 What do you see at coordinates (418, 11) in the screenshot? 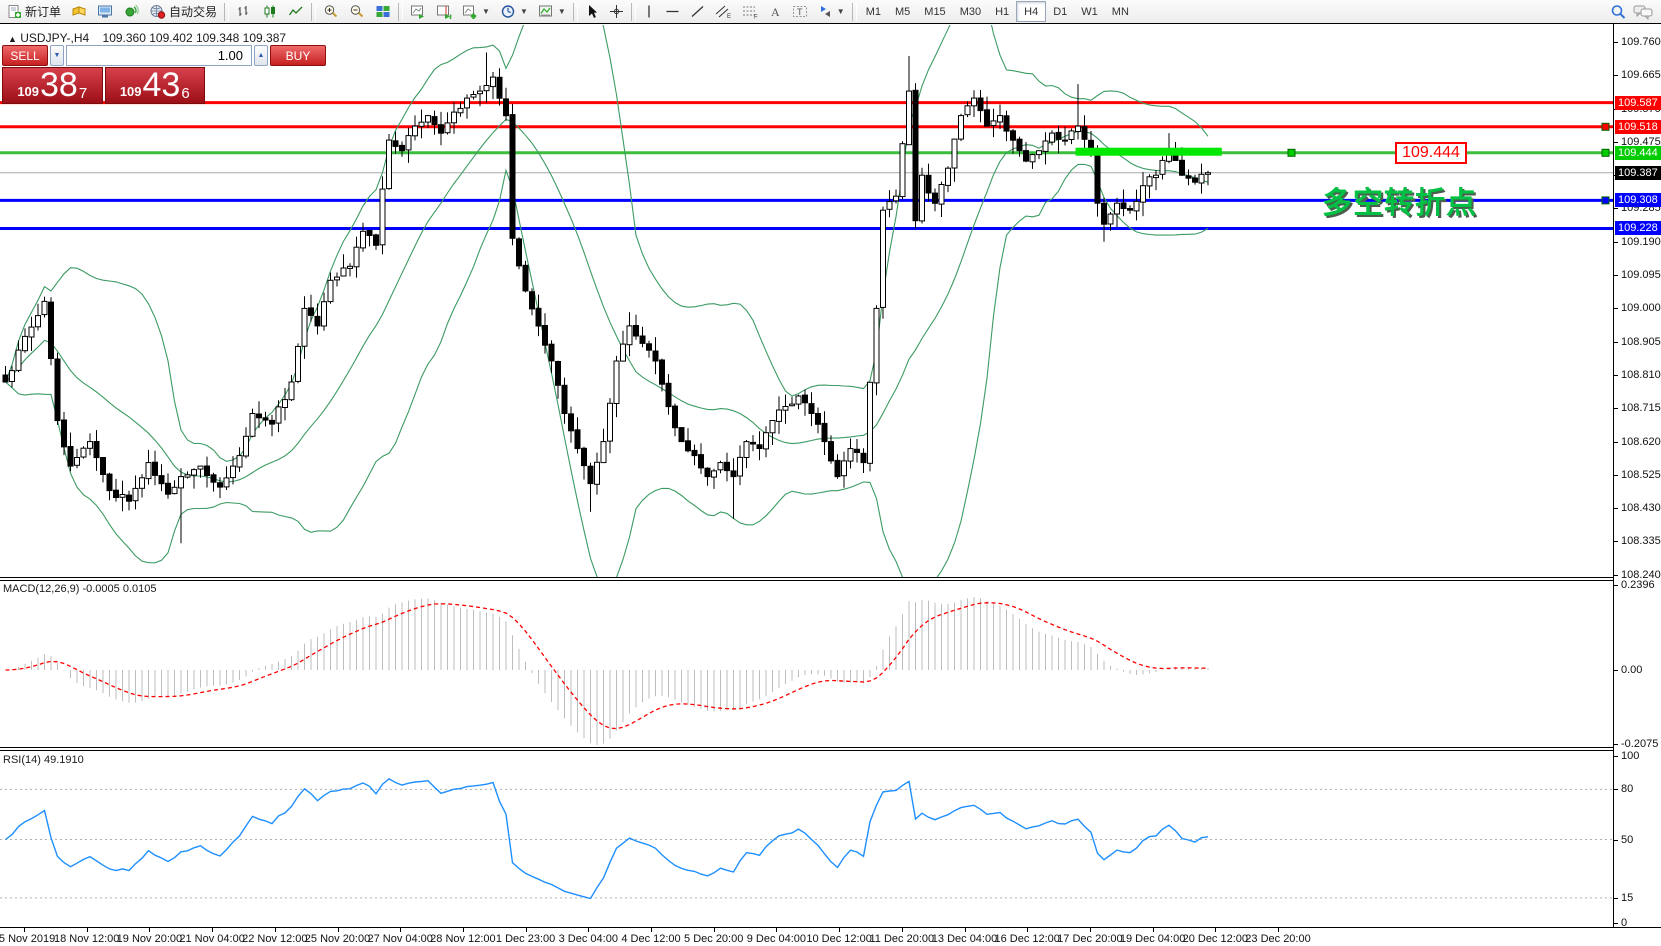
I see `auto-scroll-button` at bounding box center [418, 11].